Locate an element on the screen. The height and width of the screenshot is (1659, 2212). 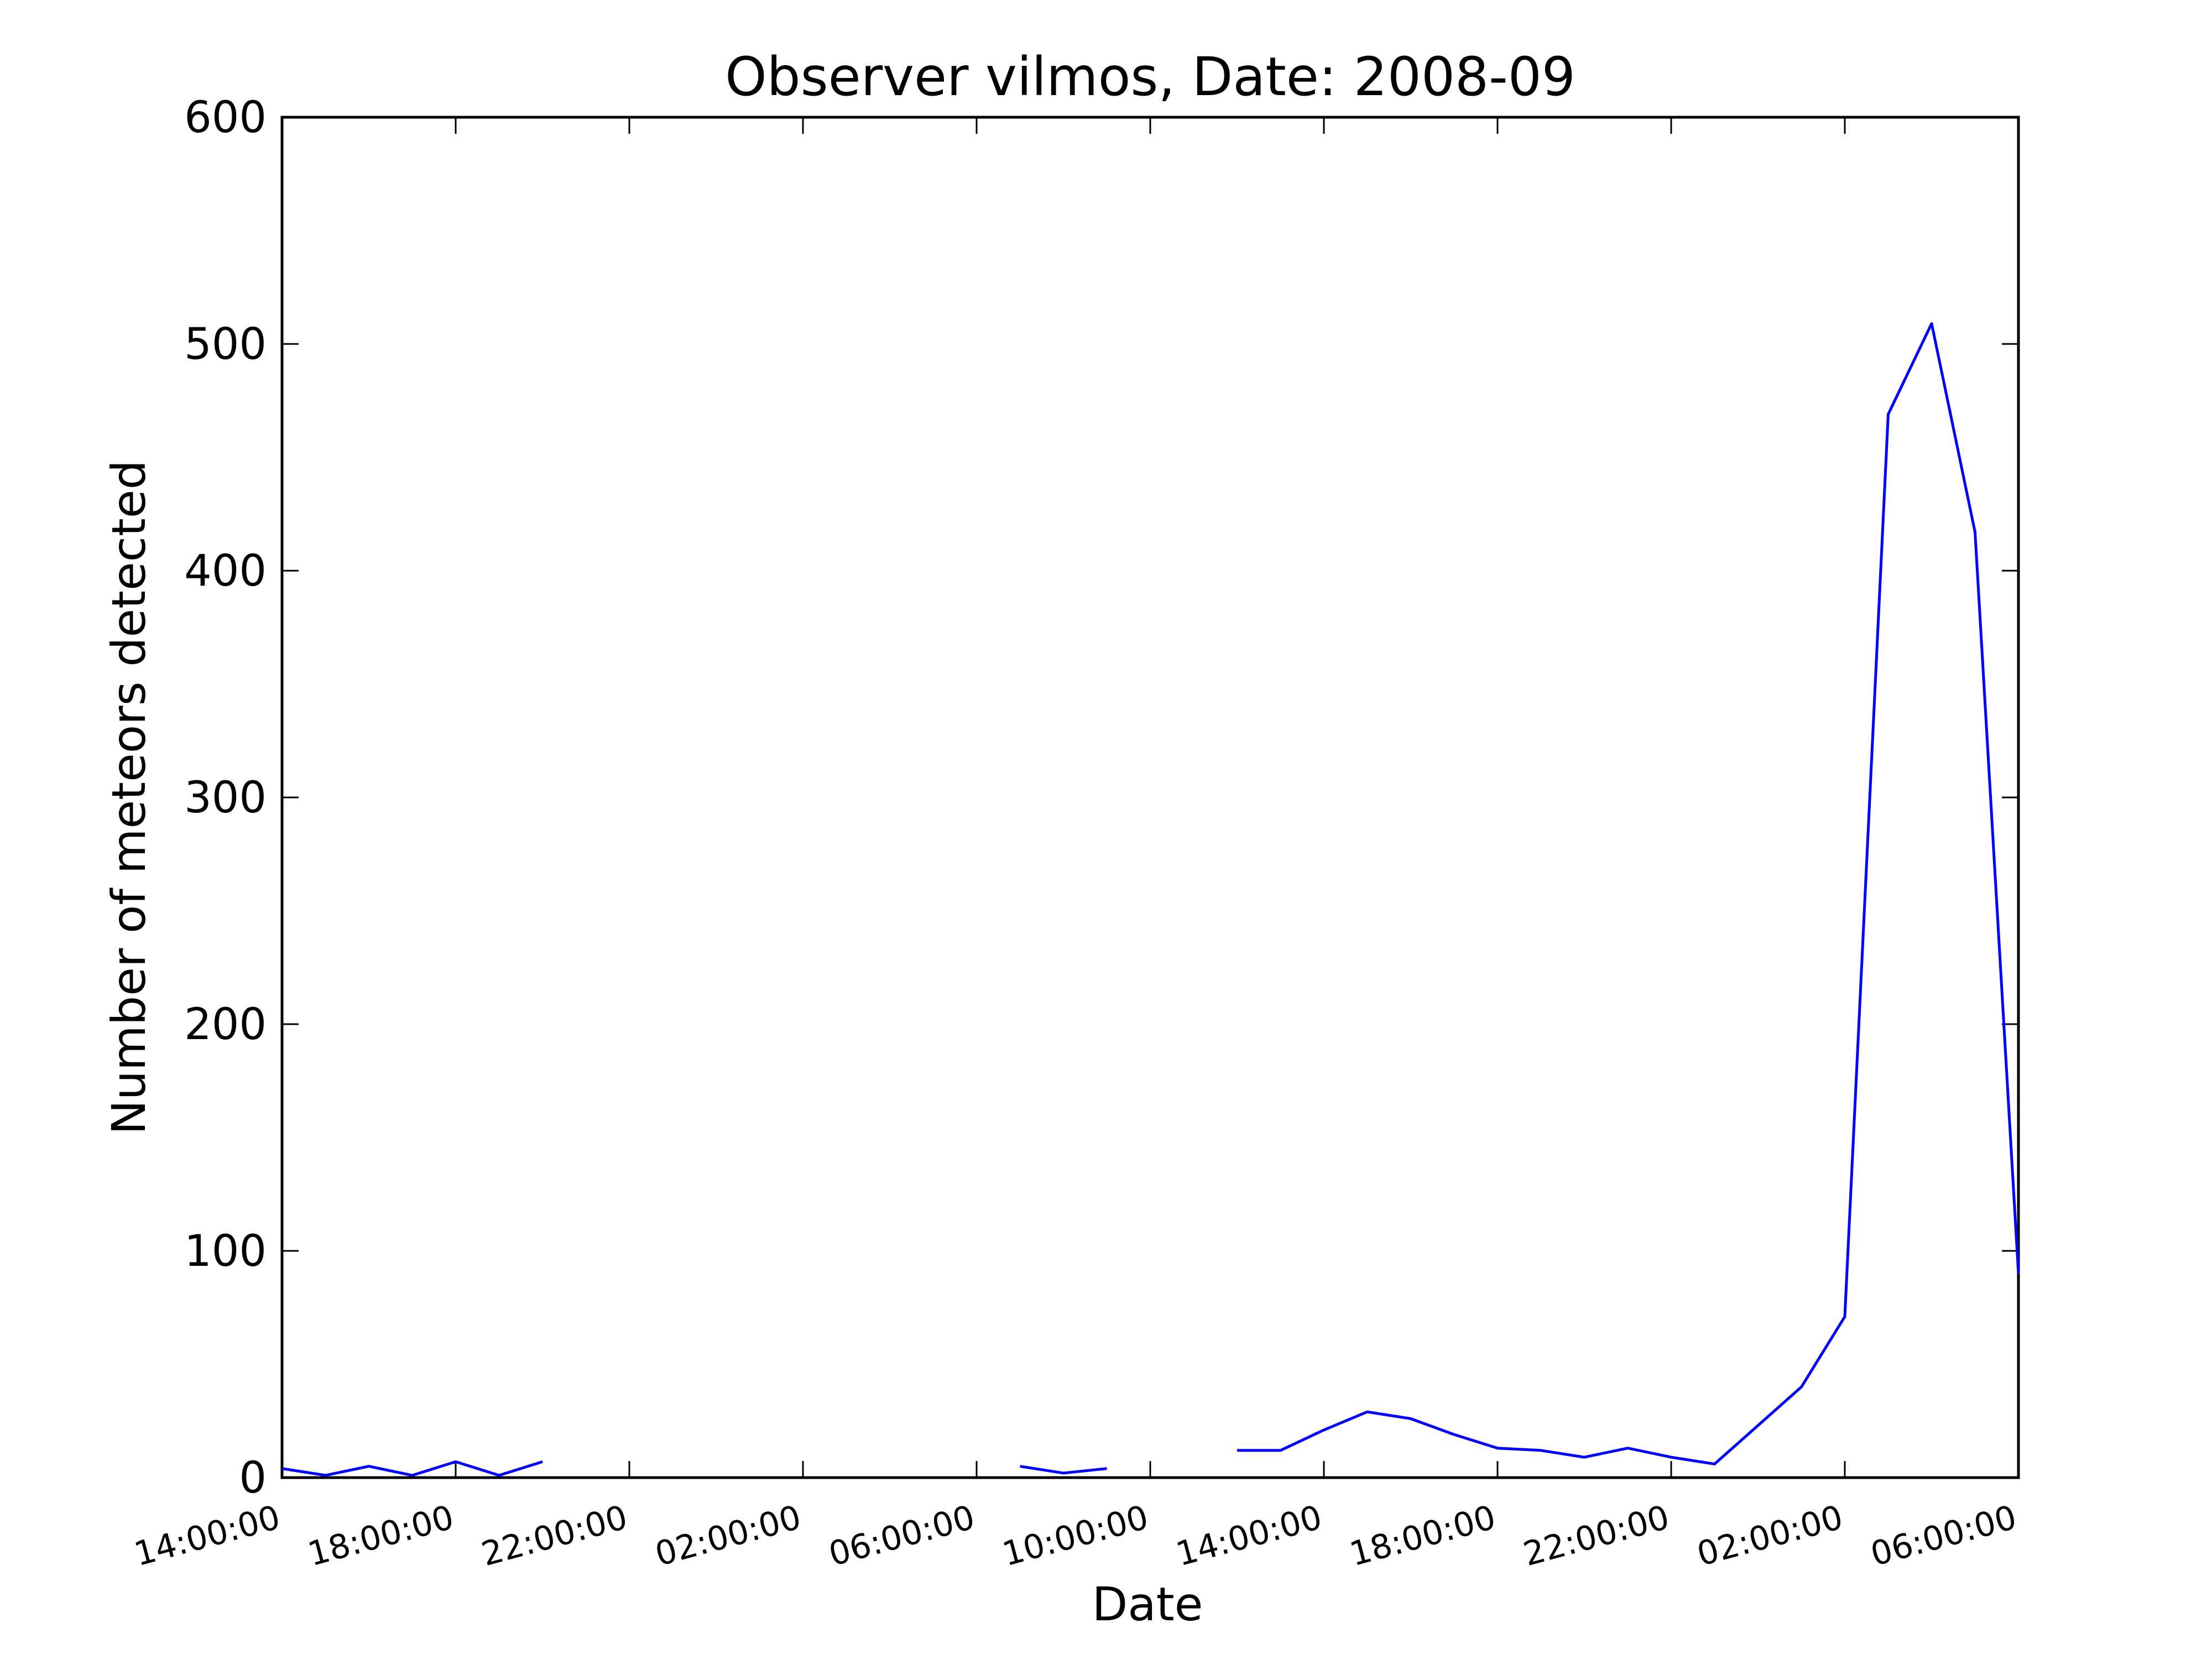
chart-title: Observer vilmos, Date: 2008-09 is located at coordinates (1150, 77).